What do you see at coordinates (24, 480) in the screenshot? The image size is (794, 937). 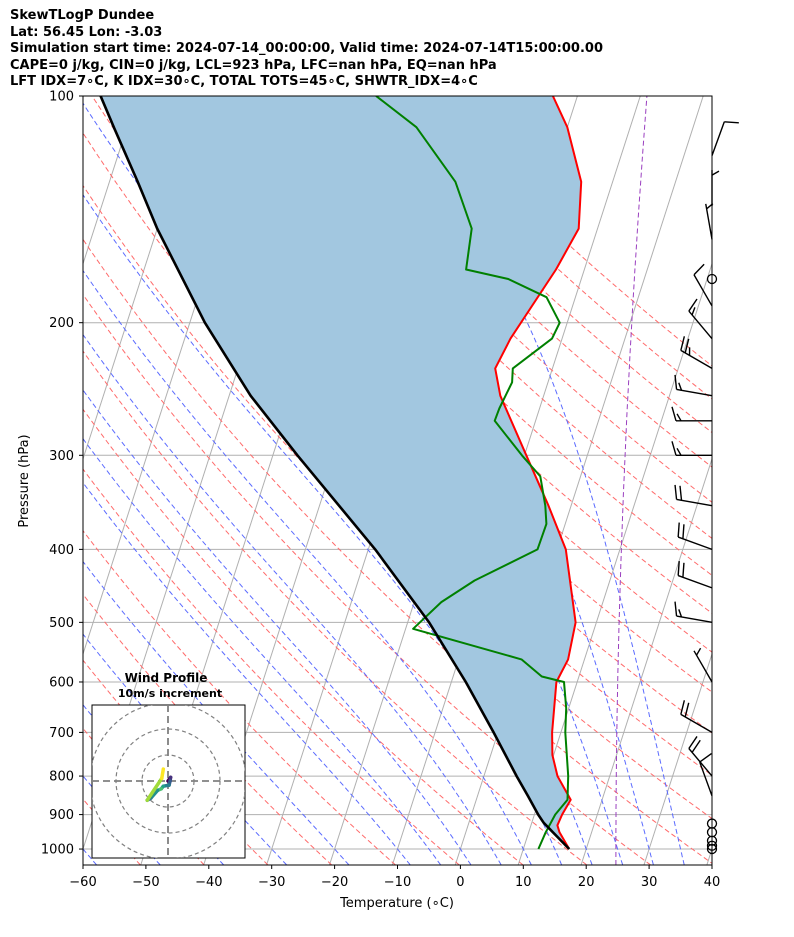 I see `y-axis-label: Pressure (hPa)` at bounding box center [24, 480].